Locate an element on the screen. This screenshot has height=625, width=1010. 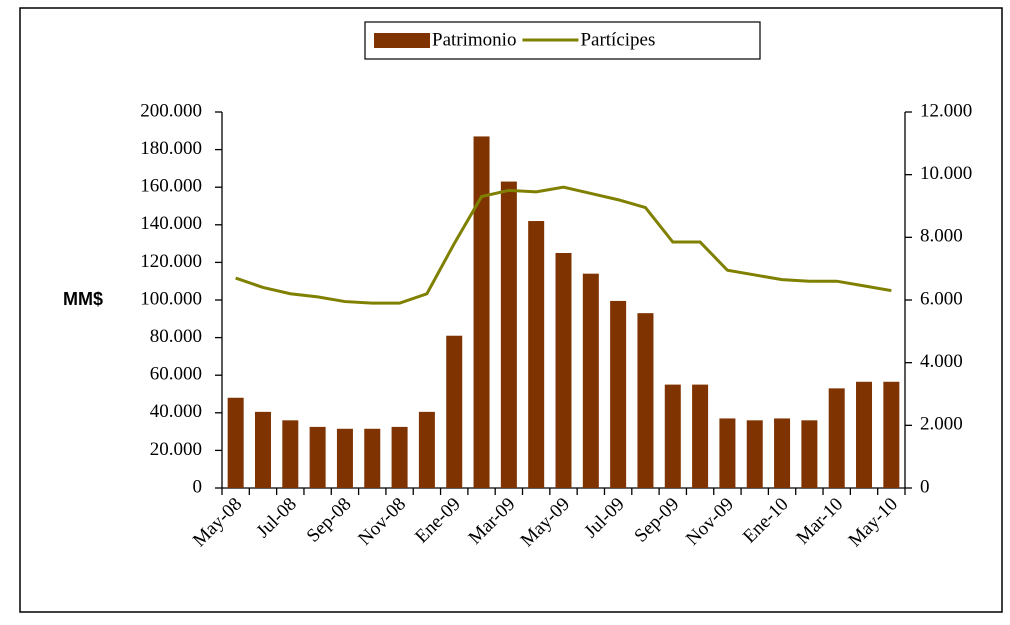
line is located at coordinates (563, 245).